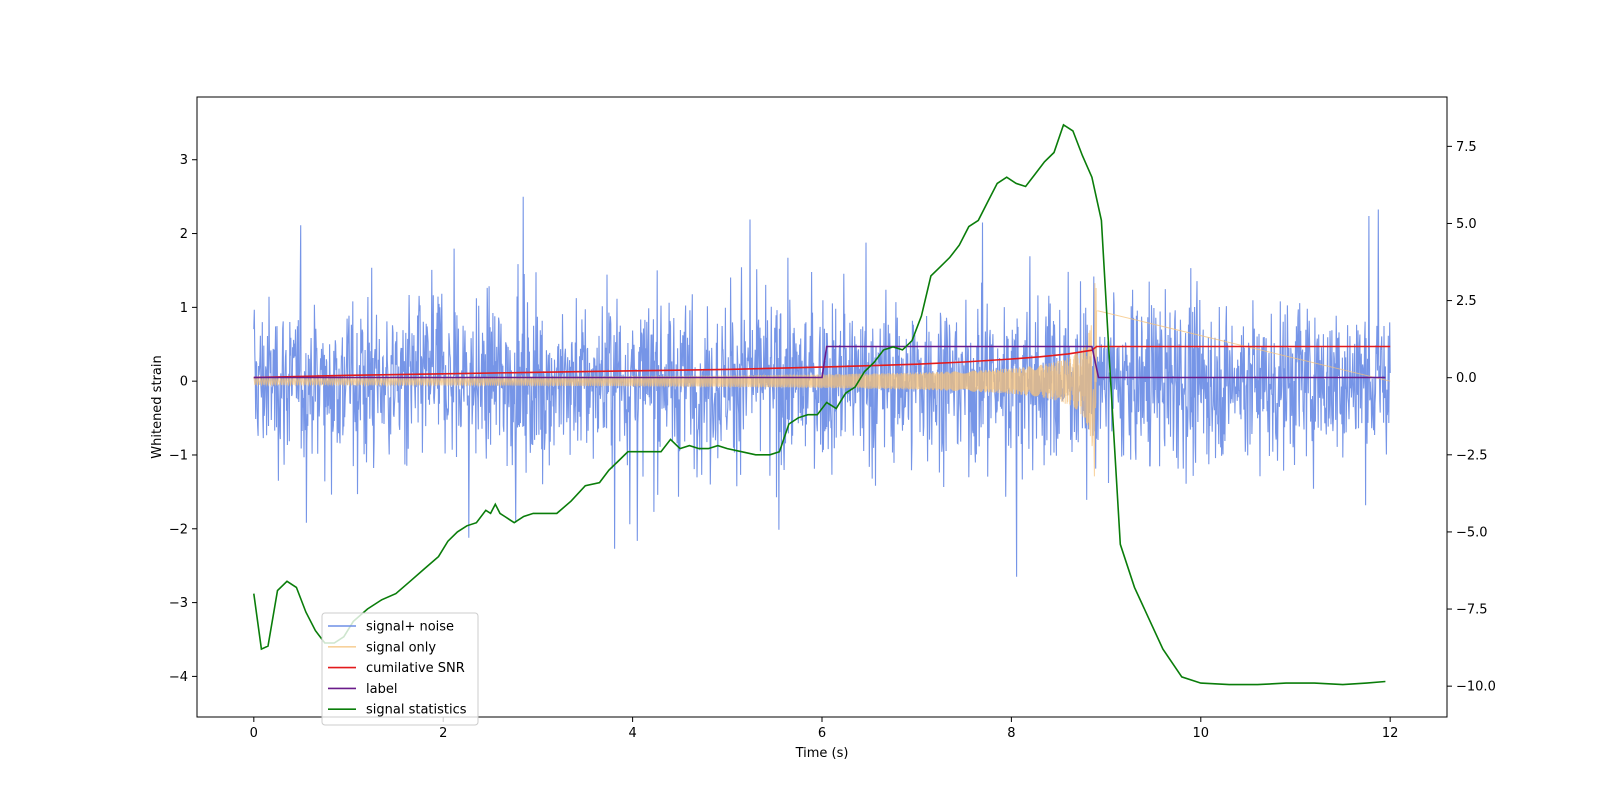  What do you see at coordinates (415, 668) in the screenshot?
I see `legend-entry: cumilative SNR` at bounding box center [415, 668].